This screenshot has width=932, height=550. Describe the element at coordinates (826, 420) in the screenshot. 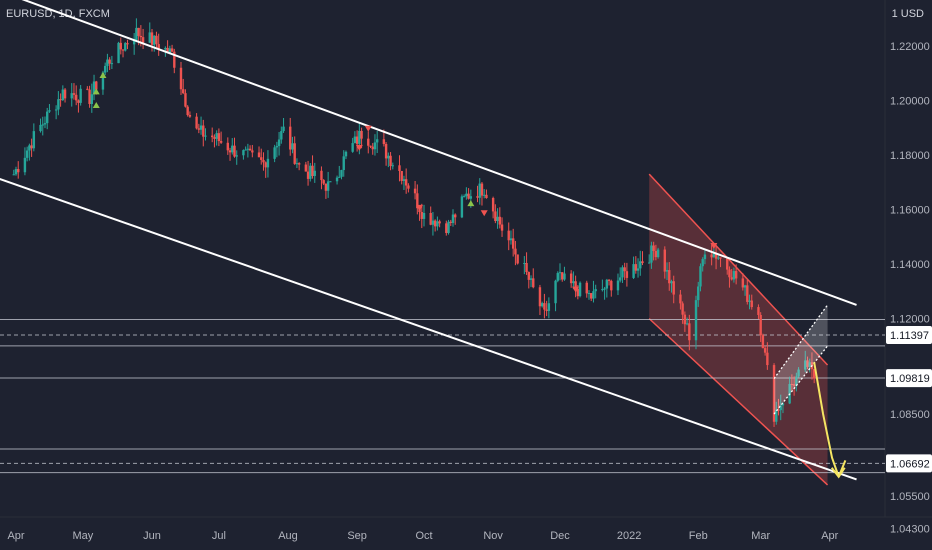

I see `projection-path` at that location.